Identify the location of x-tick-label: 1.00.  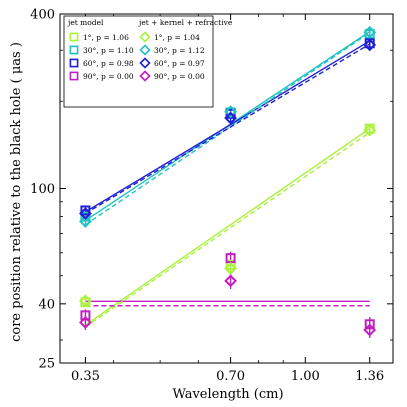
(305, 376).